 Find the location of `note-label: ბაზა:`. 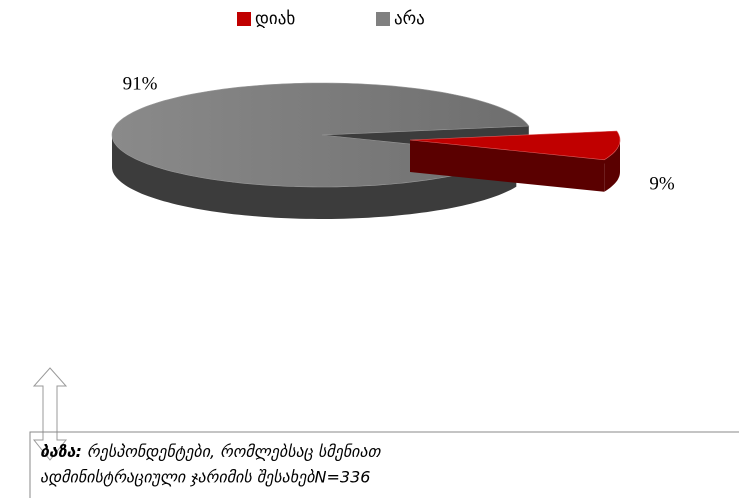

note-label: ბაზა: is located at coordinates (61, 451).